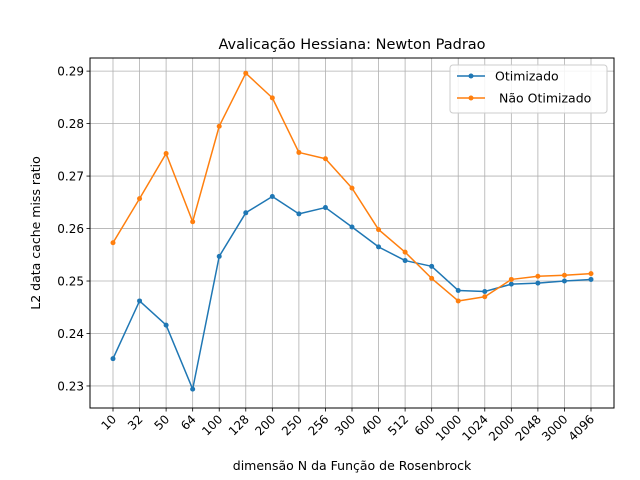 The width and height of the screenshot is (640, 480). I want to click on x-tick-label: 3000, so click(554, 427).